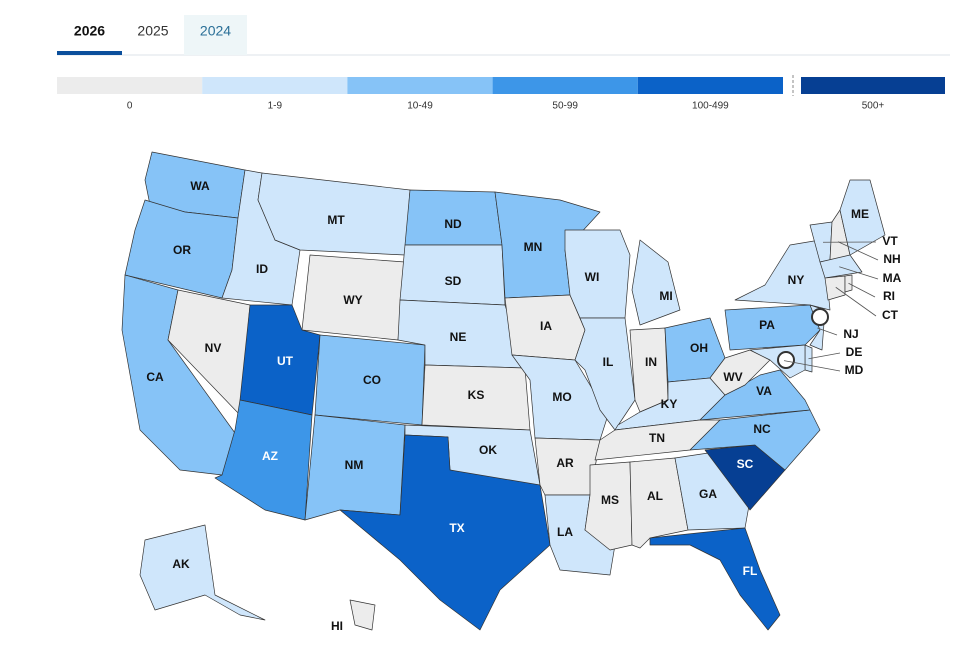 The width and height of the screenshot is (974, 663). I want to click on state-label: NH, so click(891, 259).